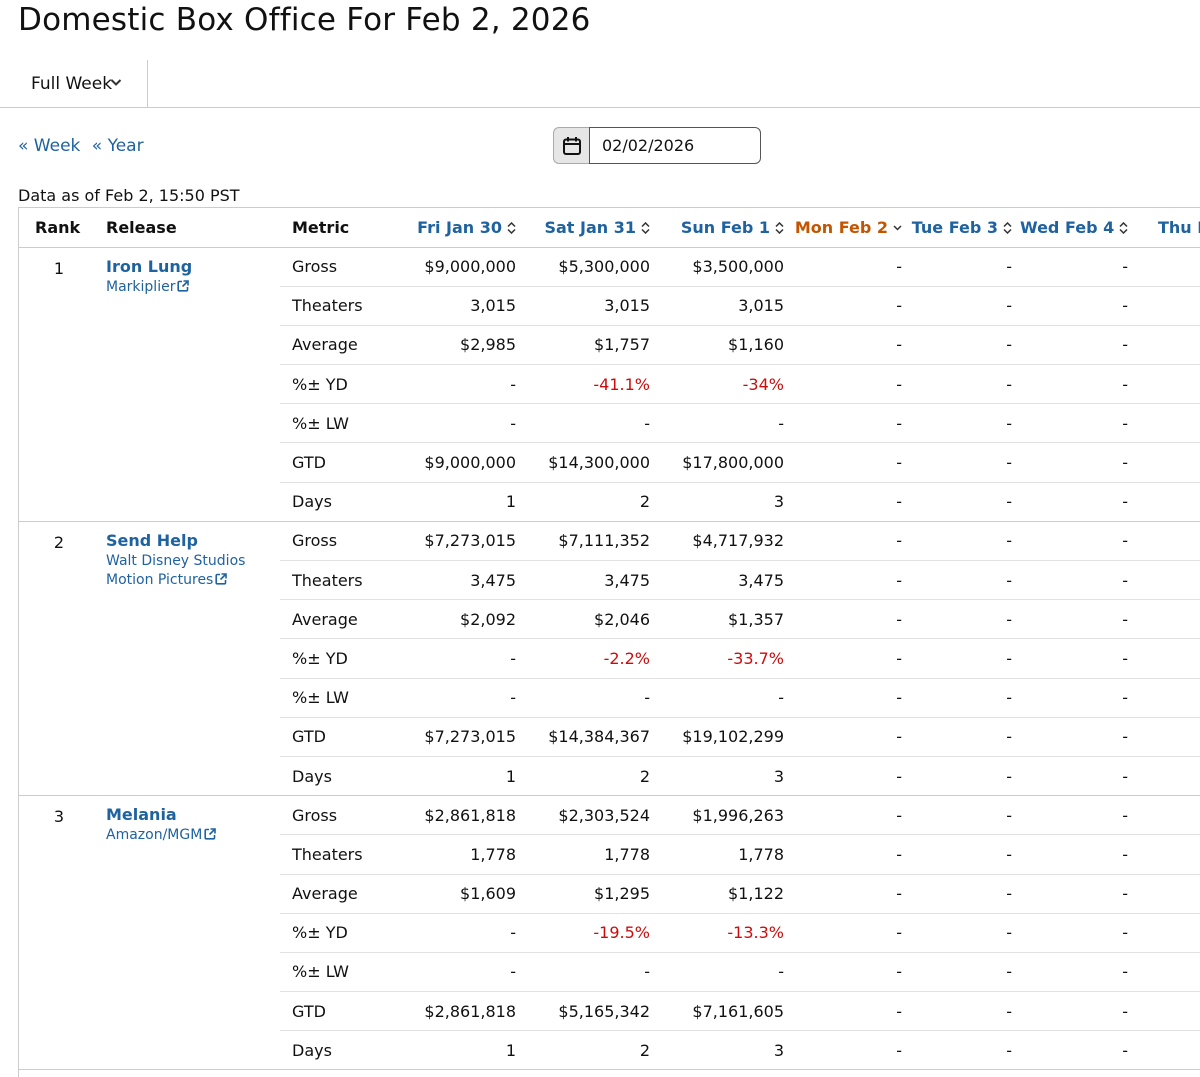  I want to click on day-header-label: Sat Jan 31, so click(590, 227).